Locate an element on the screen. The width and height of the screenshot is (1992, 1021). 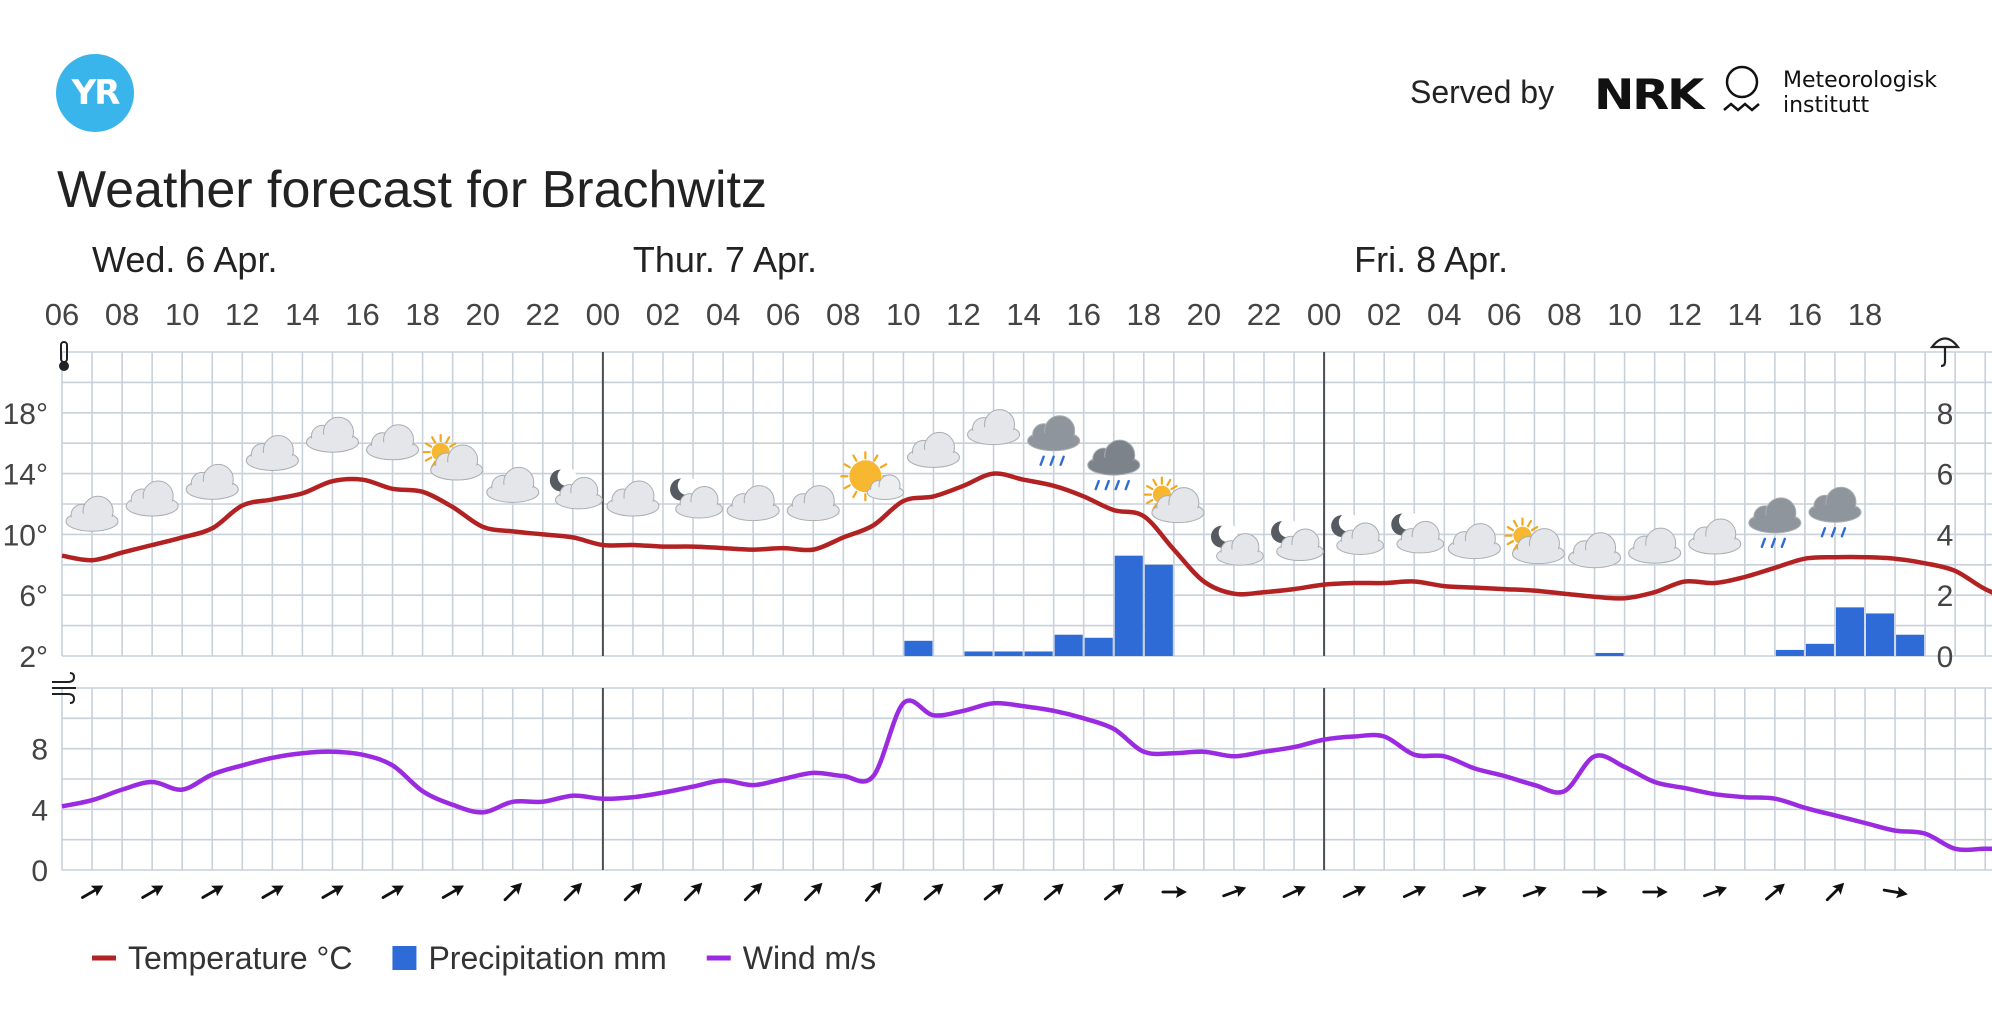
nrk-logo: NRK is located at coordinates (1649, 94).